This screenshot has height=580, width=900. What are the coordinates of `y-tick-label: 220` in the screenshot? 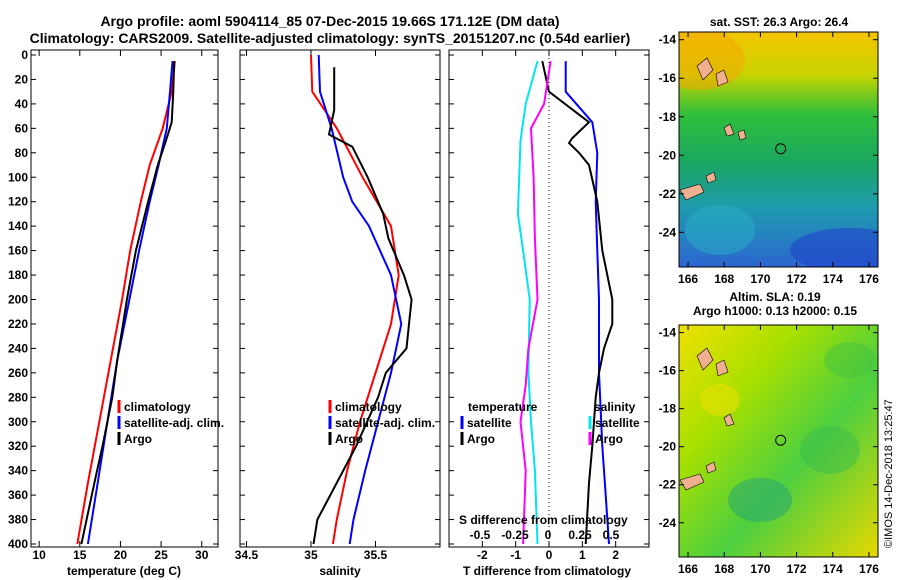 It's located at (18, 324).